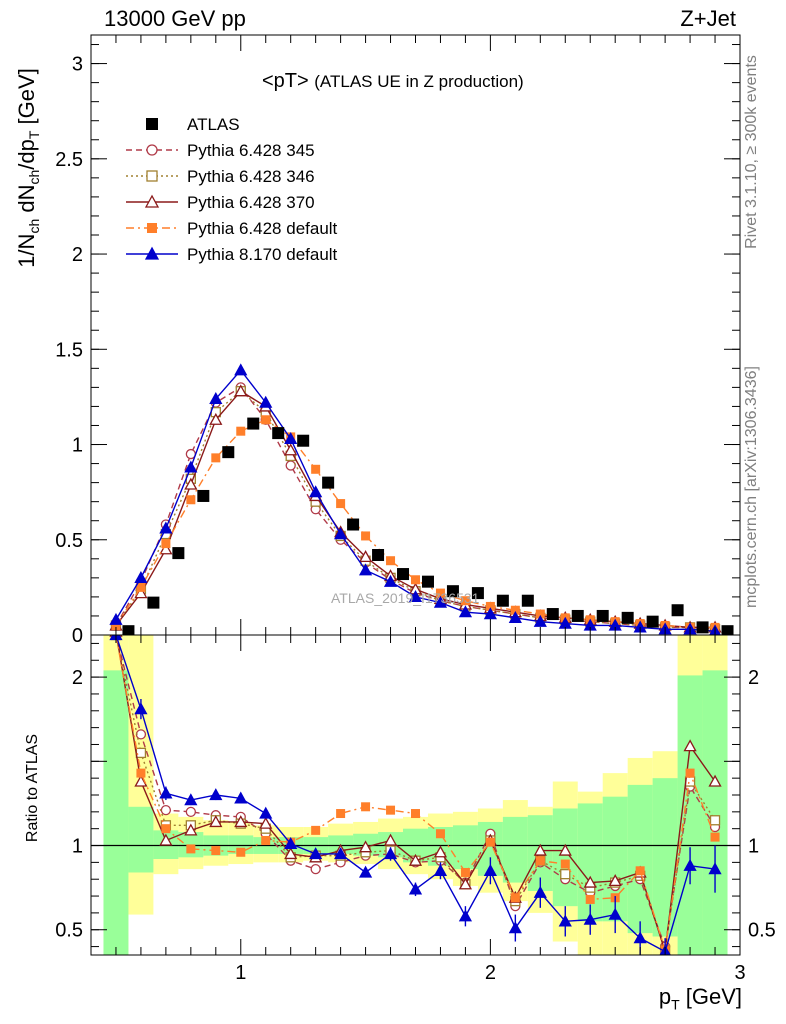  Describe the element at coordinates (739, 973) in the screenshot. I see `x-tick-label: 3` at that location.